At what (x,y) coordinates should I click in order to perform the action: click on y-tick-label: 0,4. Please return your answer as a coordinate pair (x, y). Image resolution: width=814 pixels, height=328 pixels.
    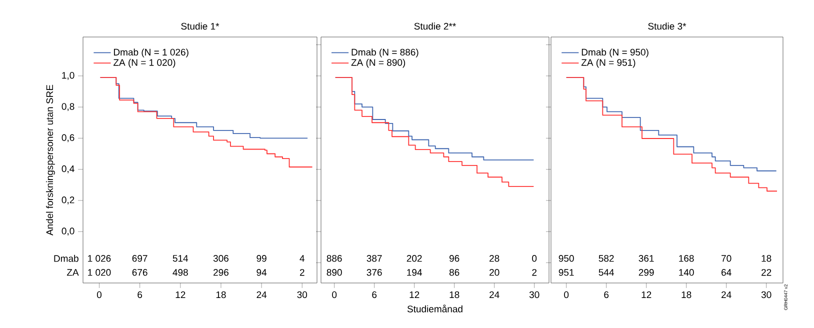
    Looking at the image, I should click on (68, 169).